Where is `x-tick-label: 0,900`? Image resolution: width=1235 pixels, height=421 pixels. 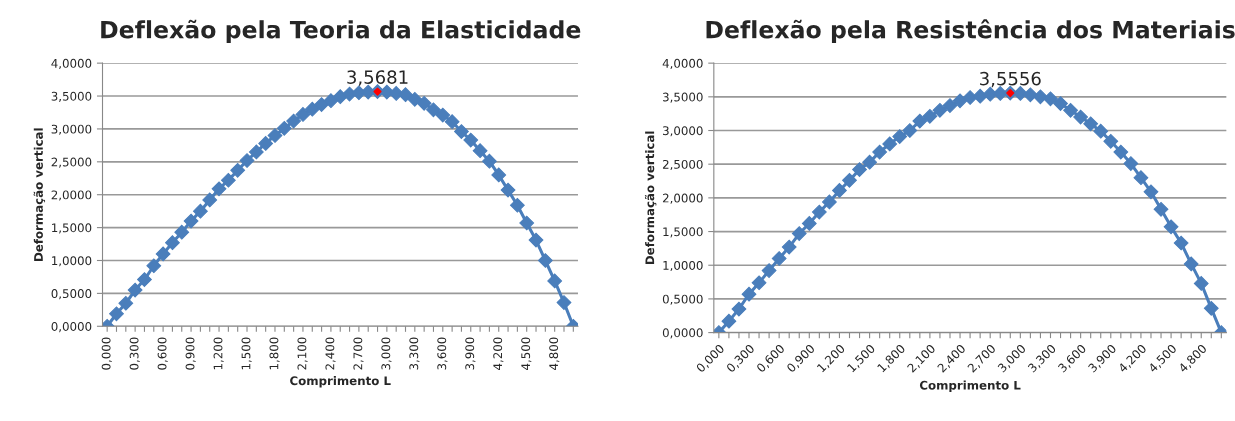 x-tick-label: 0,900 is located at coordinates (190, 353).